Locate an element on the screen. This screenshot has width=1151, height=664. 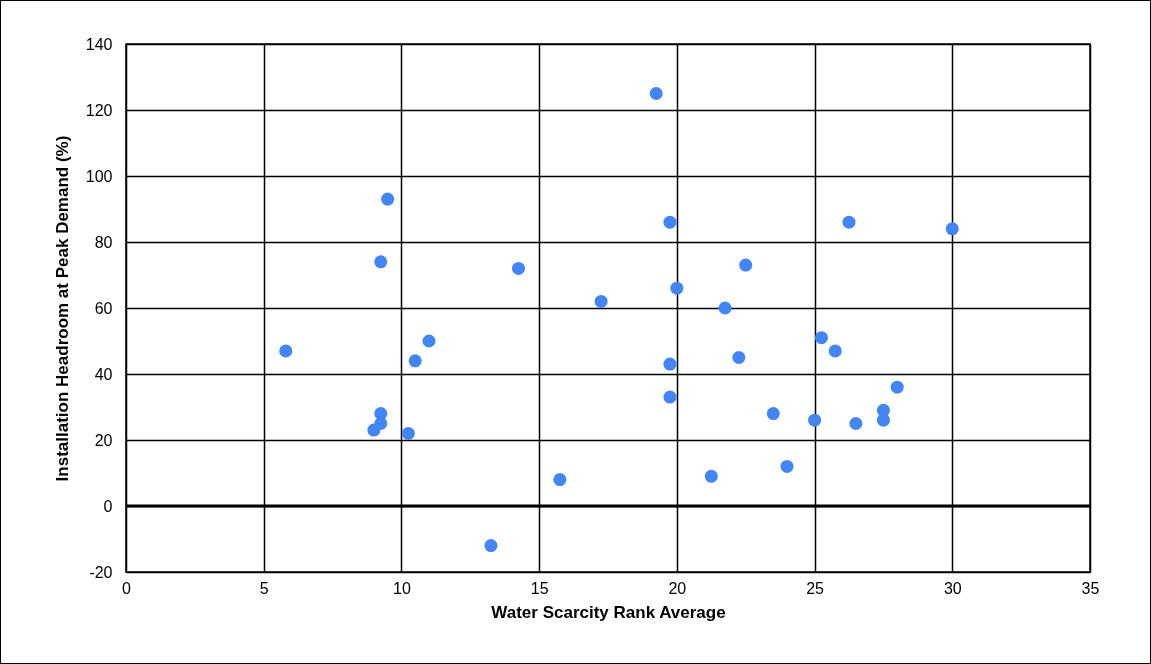
y-tick-label: 0 is located at coordinates (108, 506).